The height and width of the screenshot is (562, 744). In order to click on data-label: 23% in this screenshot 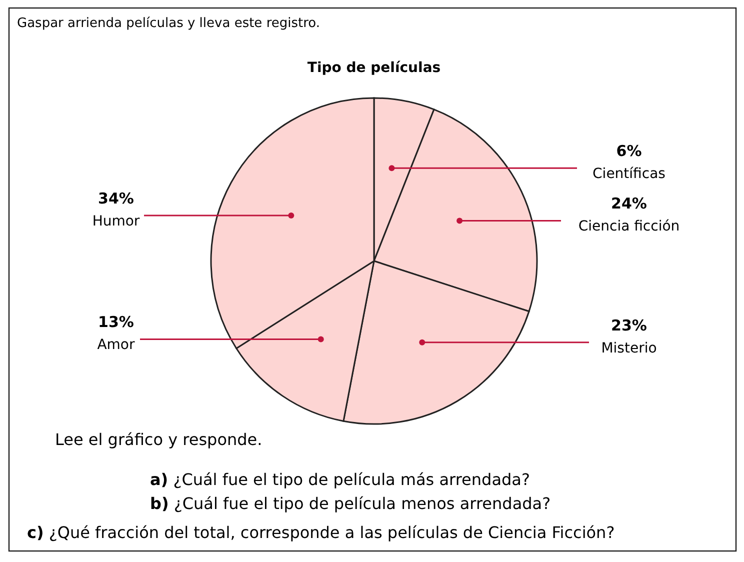, I will do `click(629, 325)`.